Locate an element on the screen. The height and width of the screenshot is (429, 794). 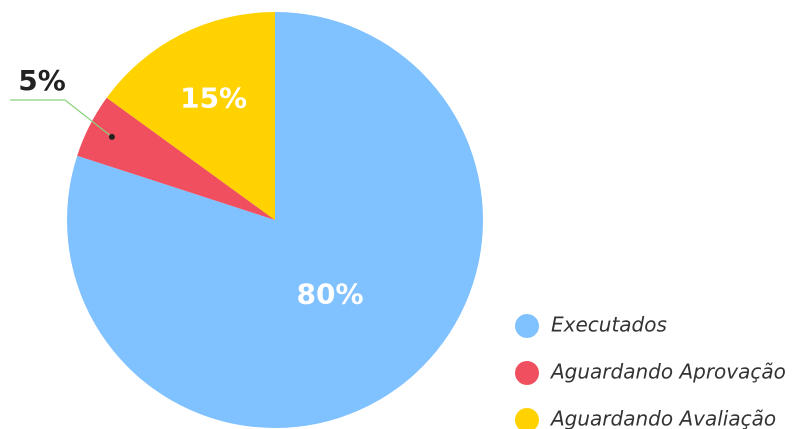
slice-label: 80% is located at coordinates (330, 294).